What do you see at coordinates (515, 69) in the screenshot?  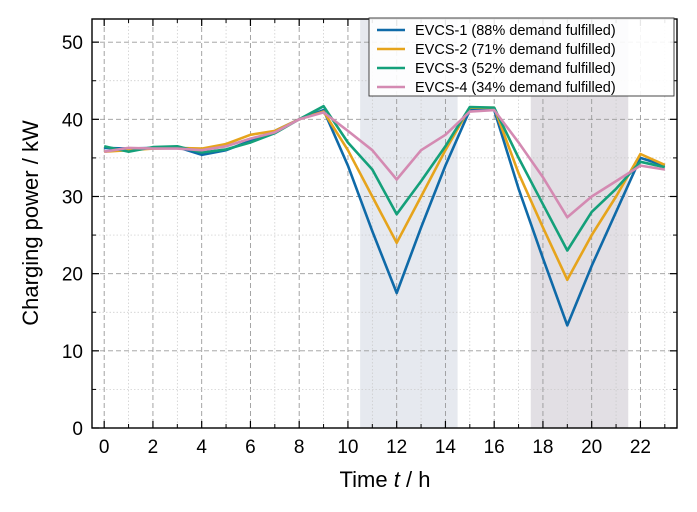 I see `legend-label-evcs-3: EVCS-3 (52% demand fulfilled)` at bounding box center [515, 69].